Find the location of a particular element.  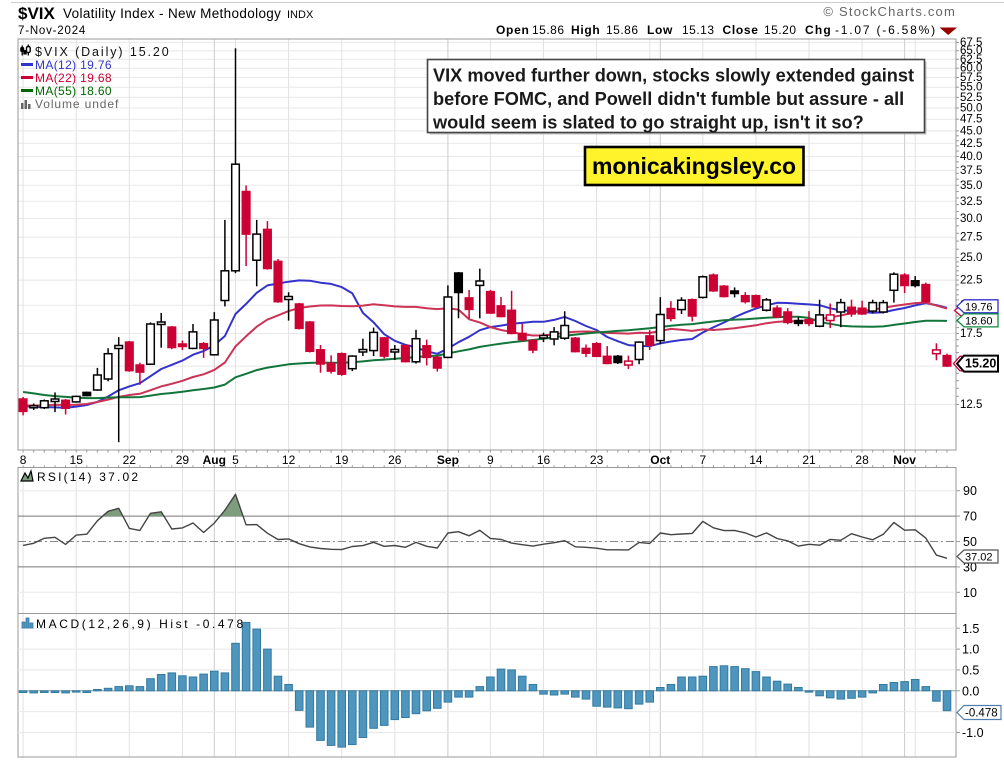

svg-text: 37.02 is located at coordinates (979, 558).